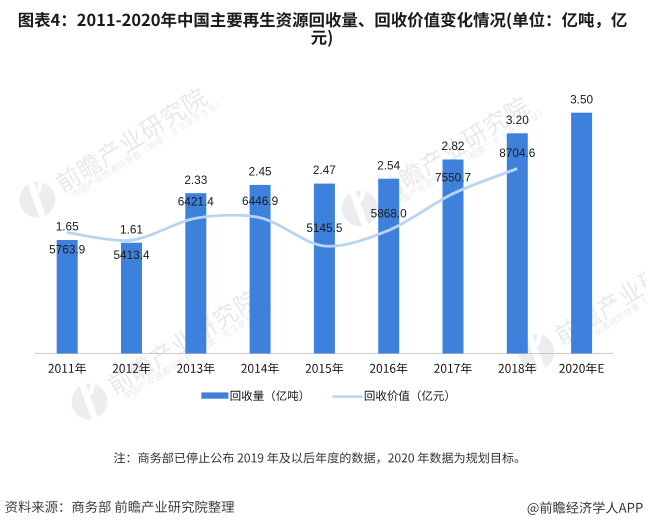  What do you see at coordinates (260, 172) in the screenshot?
I see `svg-text: 2.45` at bounding box center [260, 172].